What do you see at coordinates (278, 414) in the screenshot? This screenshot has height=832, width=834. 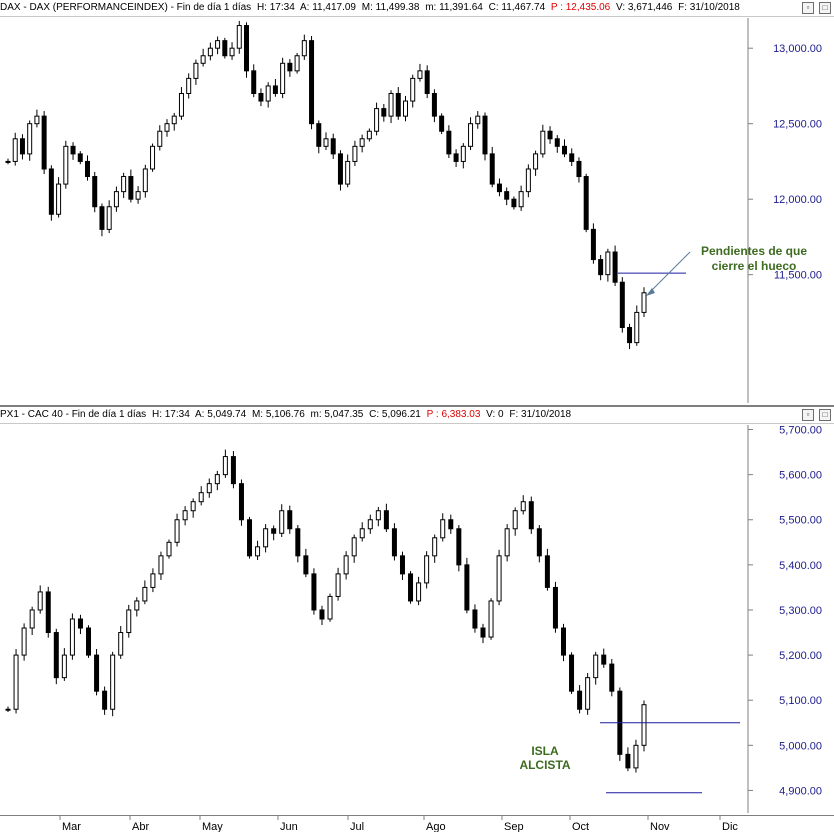 I see `cac-high: M: 5,106.76` at bounding box center [278, 414].